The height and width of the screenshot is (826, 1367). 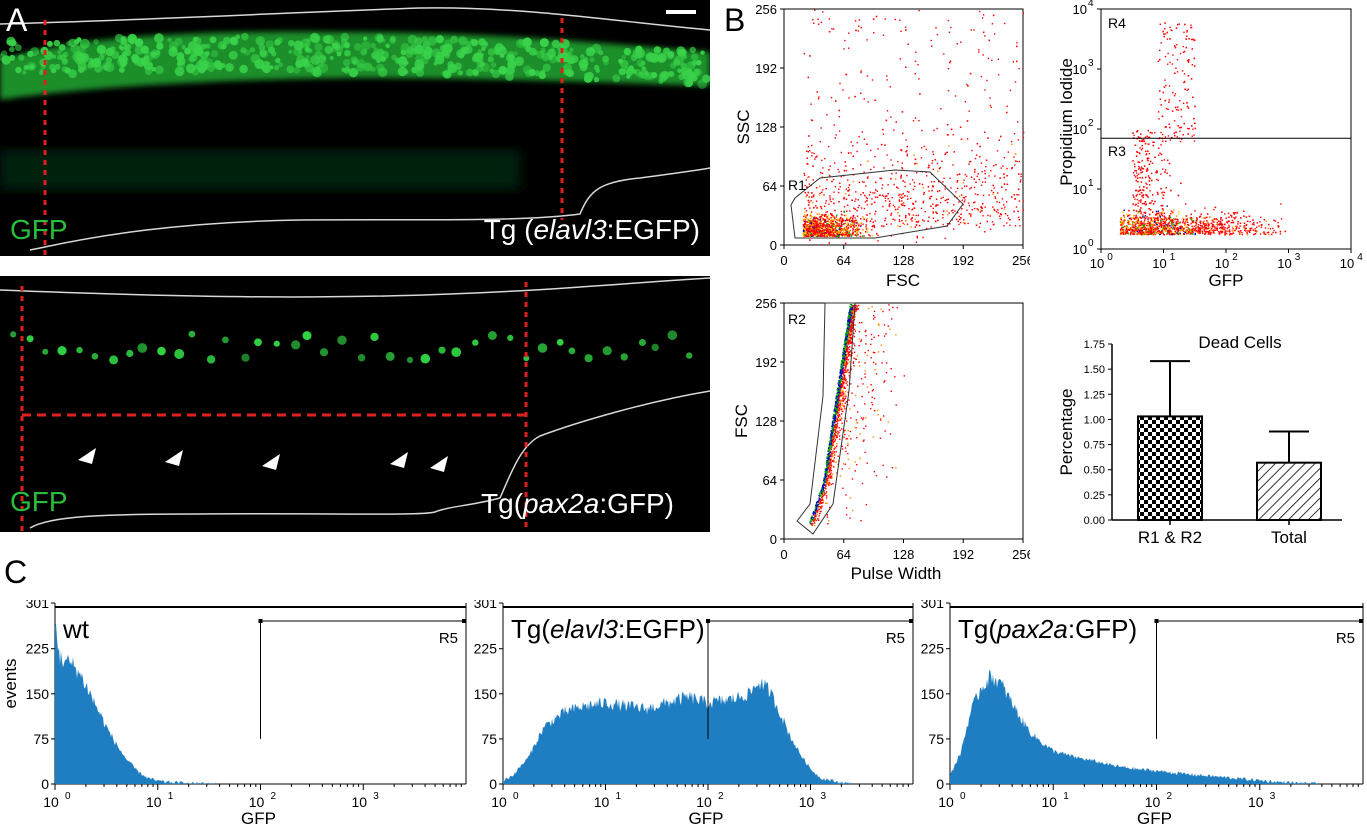 I want to click on ssc-x-tick-label: 128, so click(x=904, y=260).